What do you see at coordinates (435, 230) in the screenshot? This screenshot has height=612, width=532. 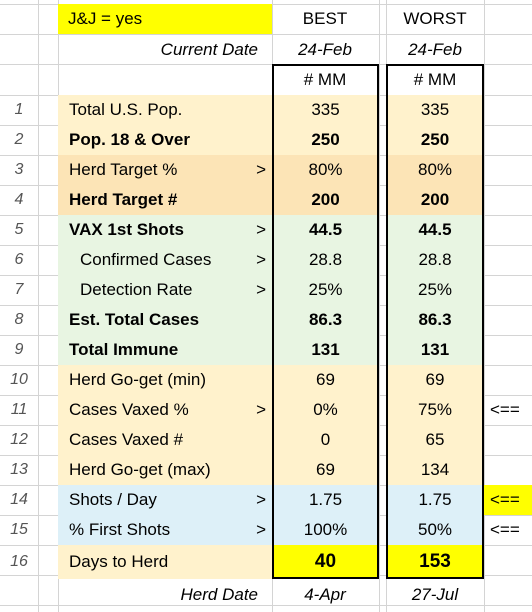 I see `worst-value: 44.5` at bounding box center [435, 230].